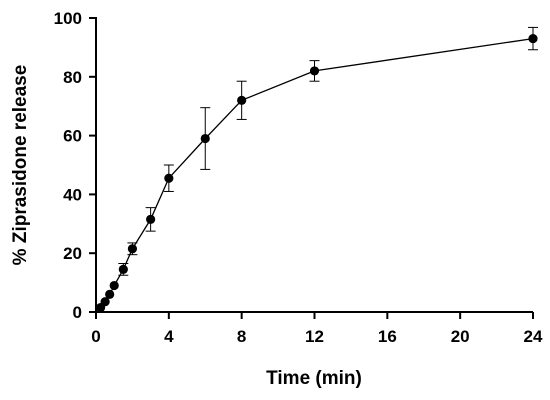 The image size is (550, 400). I want to click on x-axis: 0 4 8 12 16 20 24, so click(317, 328).